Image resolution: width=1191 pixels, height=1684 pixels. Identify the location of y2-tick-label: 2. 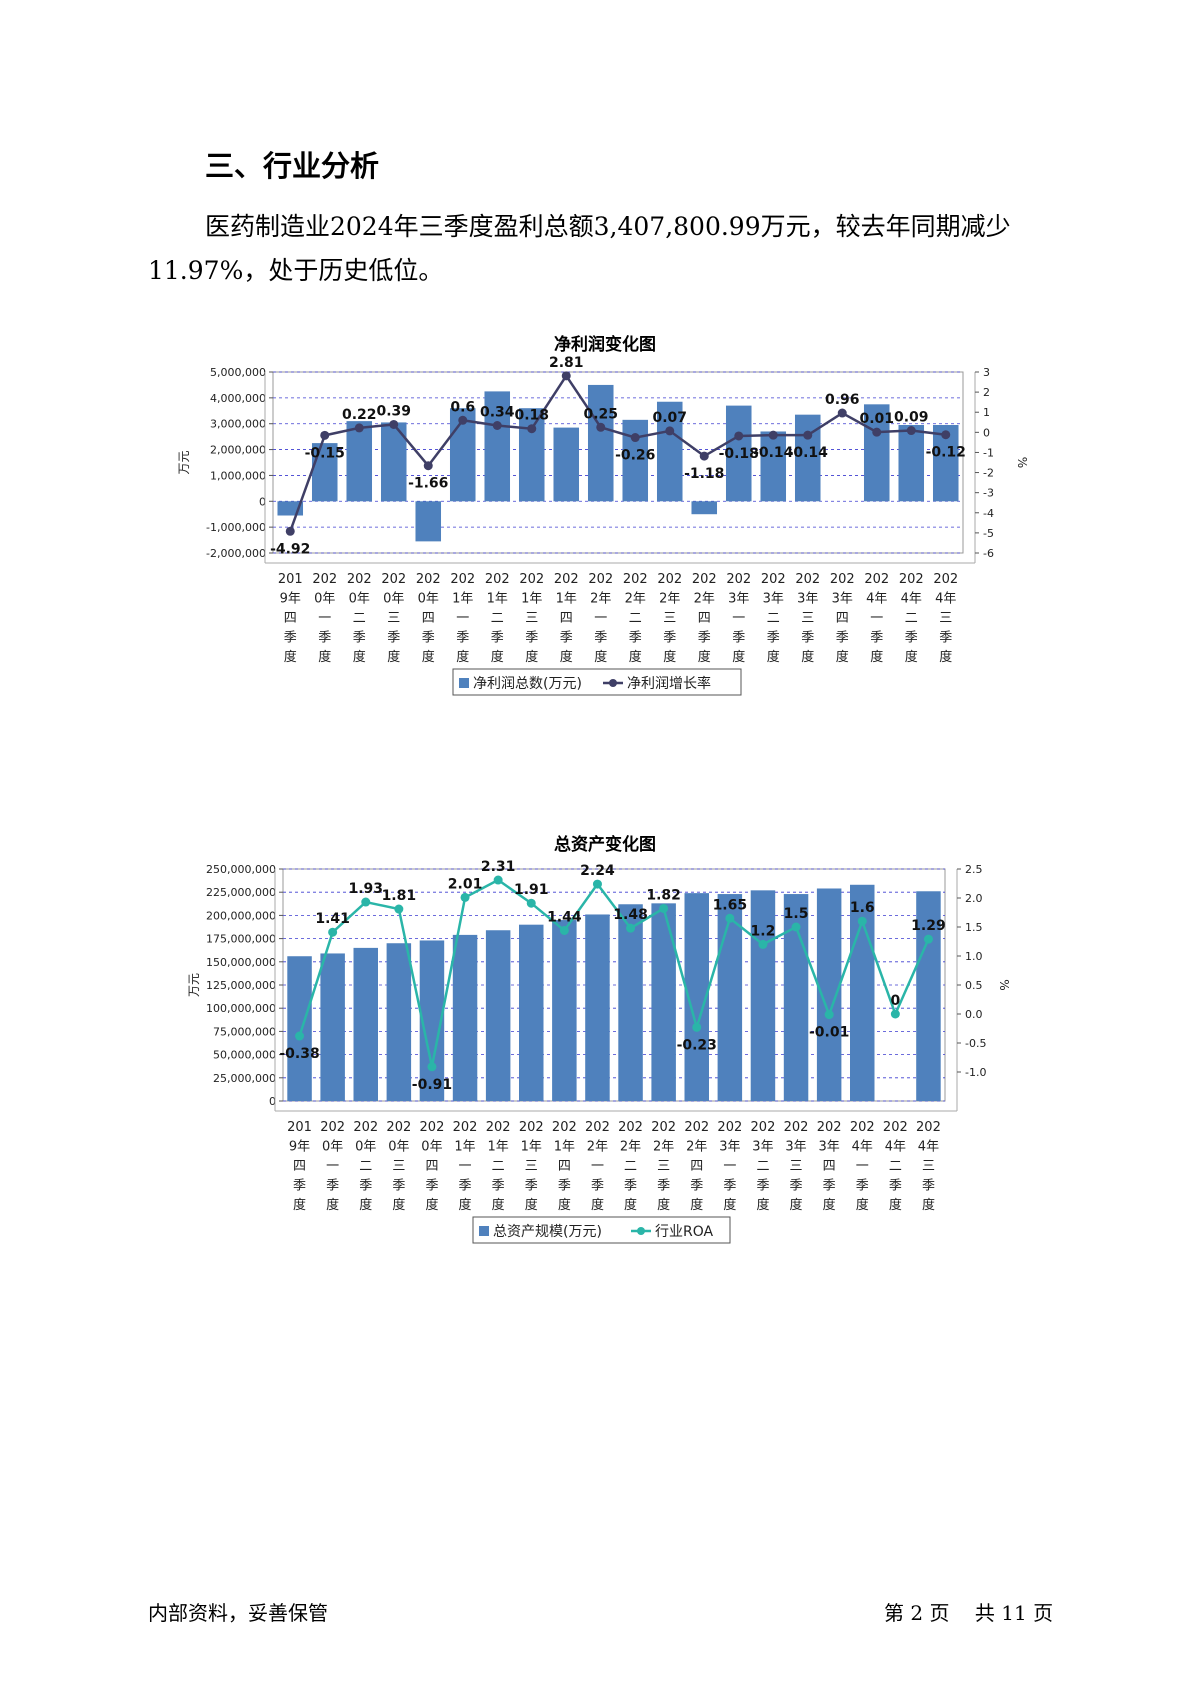
(986, 392).